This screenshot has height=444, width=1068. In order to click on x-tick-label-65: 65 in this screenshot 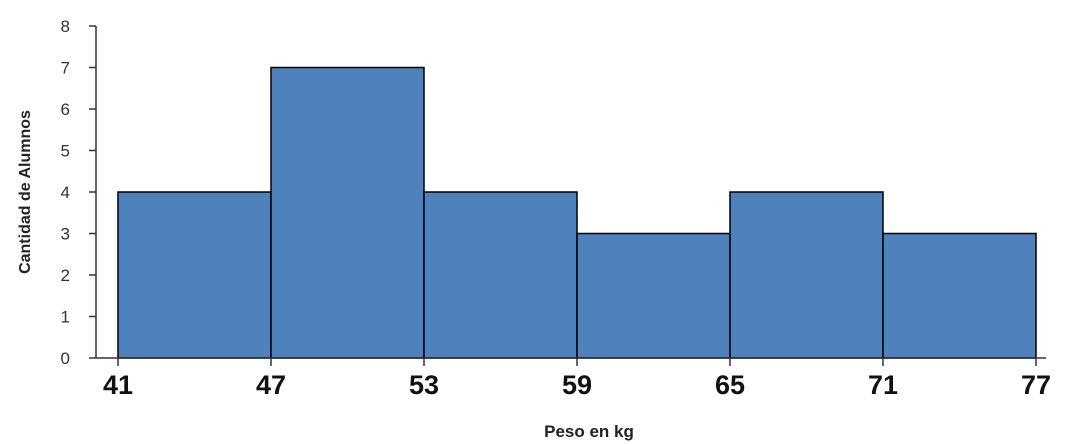, I will do `click(730, 385)`.